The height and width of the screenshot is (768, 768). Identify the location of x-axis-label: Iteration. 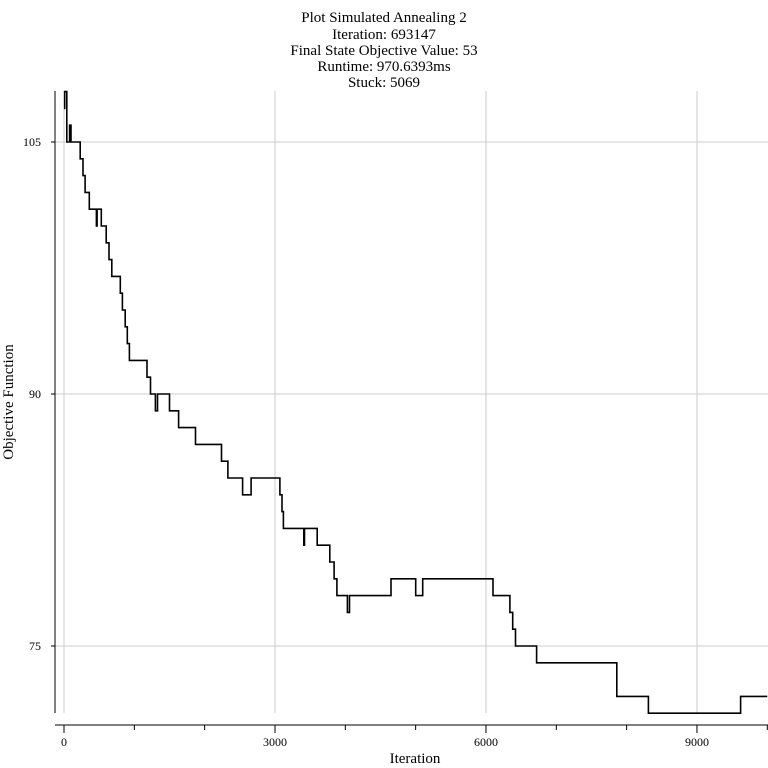
(415, 759).